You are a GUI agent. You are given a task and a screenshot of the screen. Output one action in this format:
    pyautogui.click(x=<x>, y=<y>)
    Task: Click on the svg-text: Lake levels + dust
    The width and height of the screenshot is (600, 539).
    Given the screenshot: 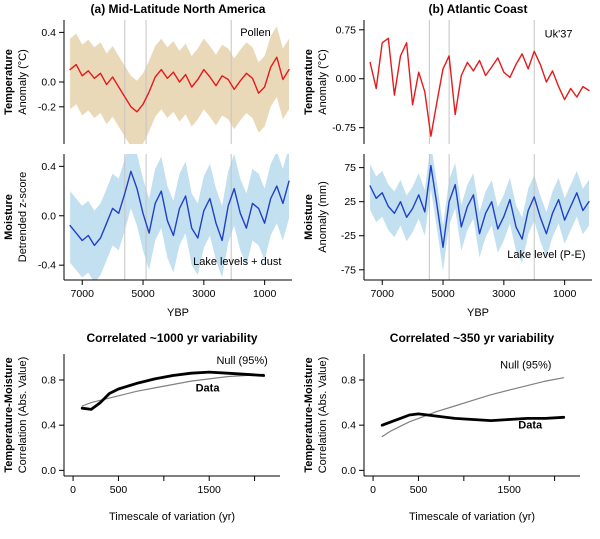 What is the action you would take?
    pyautogui.click(x=237, y=262)
    